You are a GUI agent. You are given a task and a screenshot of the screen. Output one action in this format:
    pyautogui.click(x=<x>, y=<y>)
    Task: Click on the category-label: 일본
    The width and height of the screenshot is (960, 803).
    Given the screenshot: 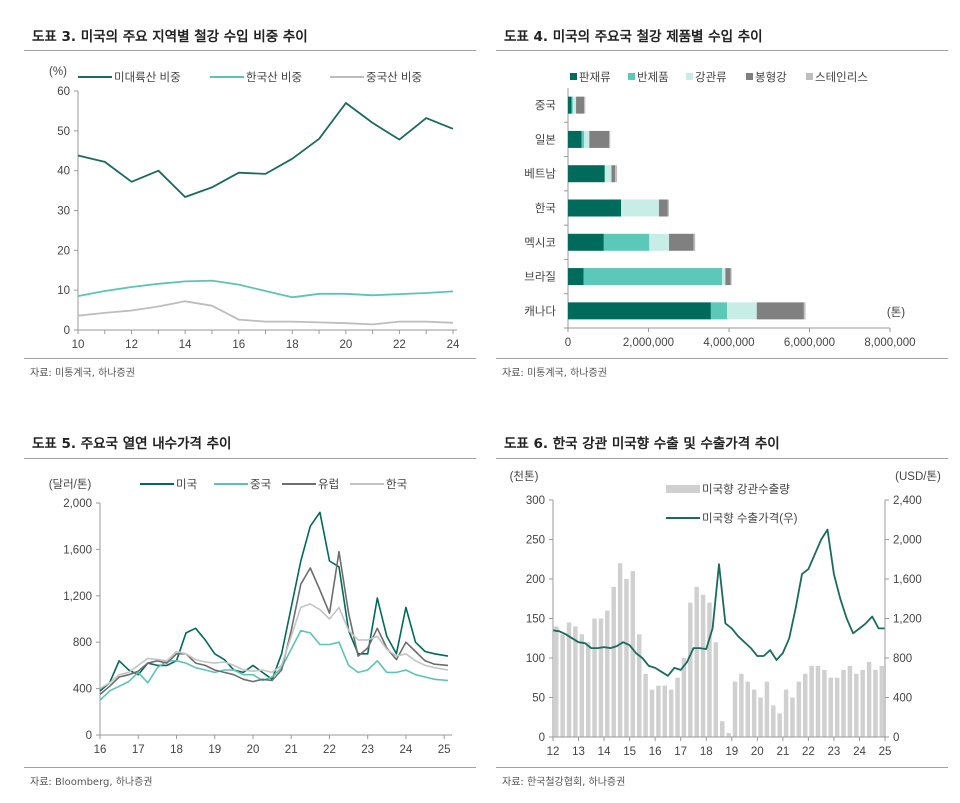 What is the action you would take?
    pyautogui.click(x=545, y=139)
    